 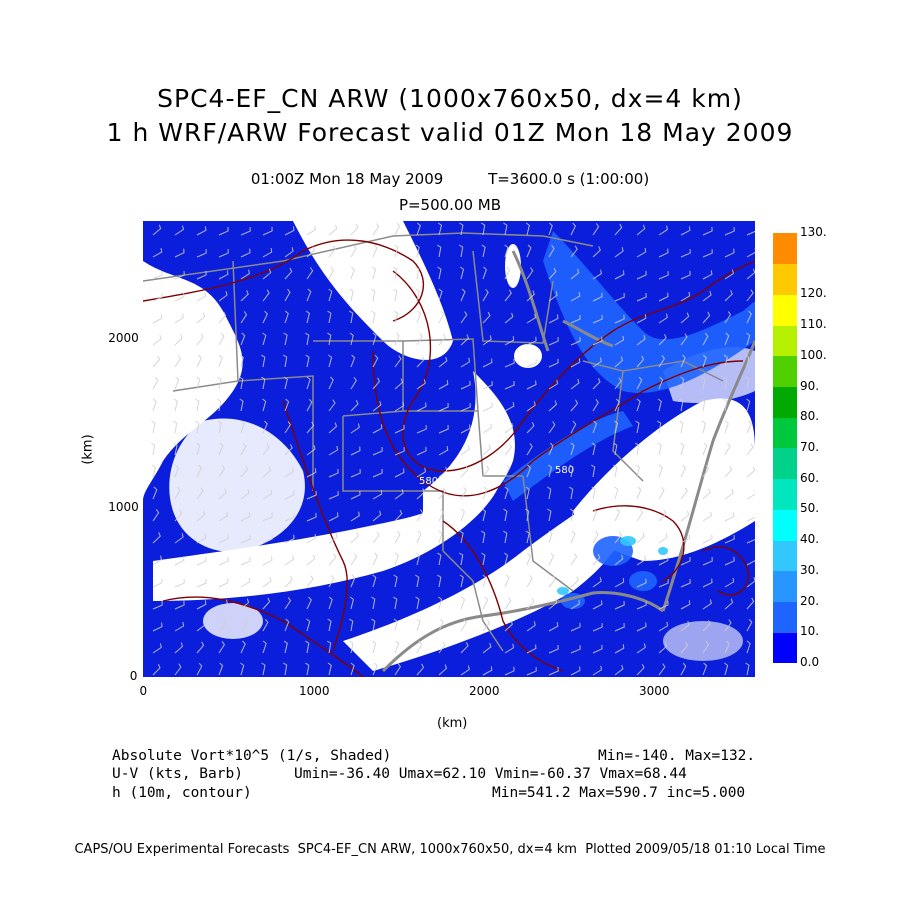 I want to click on high-vorticity-areas, so click(x=612, y=565).